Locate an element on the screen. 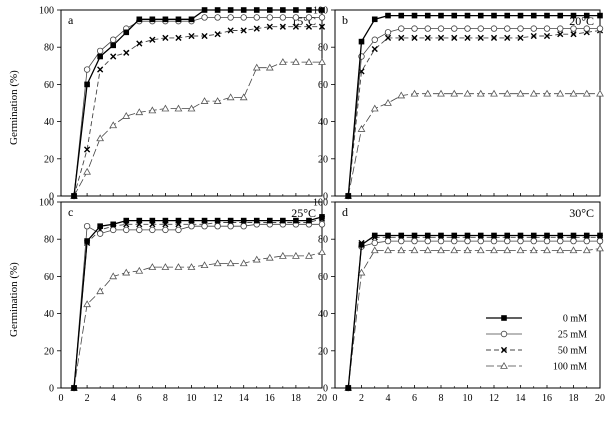  legend-label: 0 mM is located at coordinates (575, 319).